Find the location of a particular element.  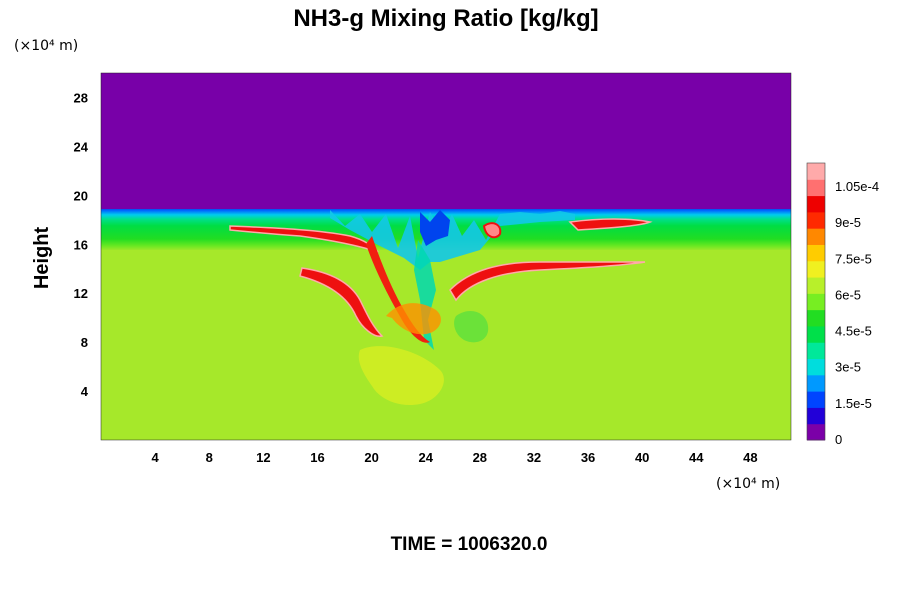

x-tick-label: 24 is located at coordinates (425, 457).